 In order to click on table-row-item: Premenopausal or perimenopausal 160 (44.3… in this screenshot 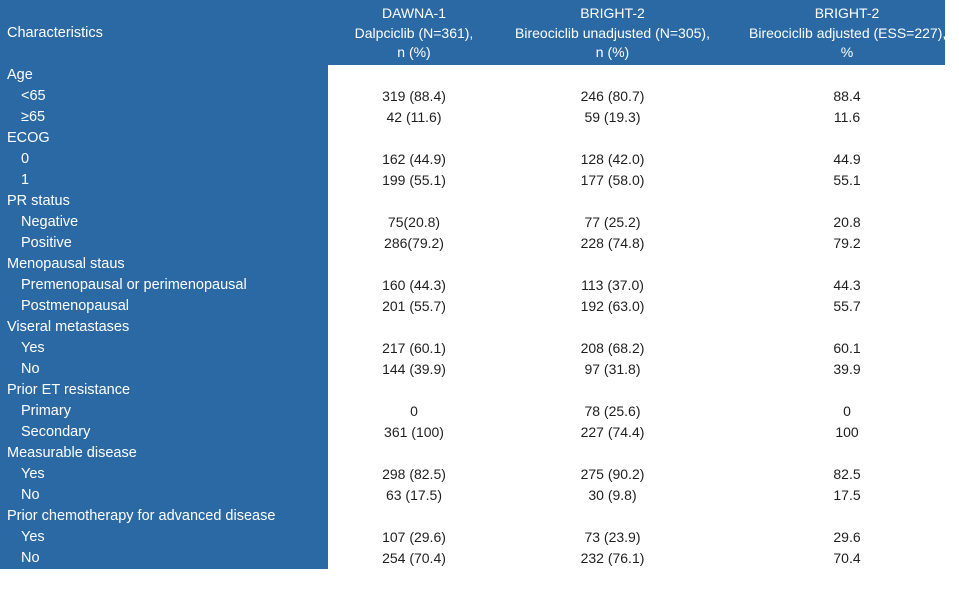, I will do `click(472, 285)`.